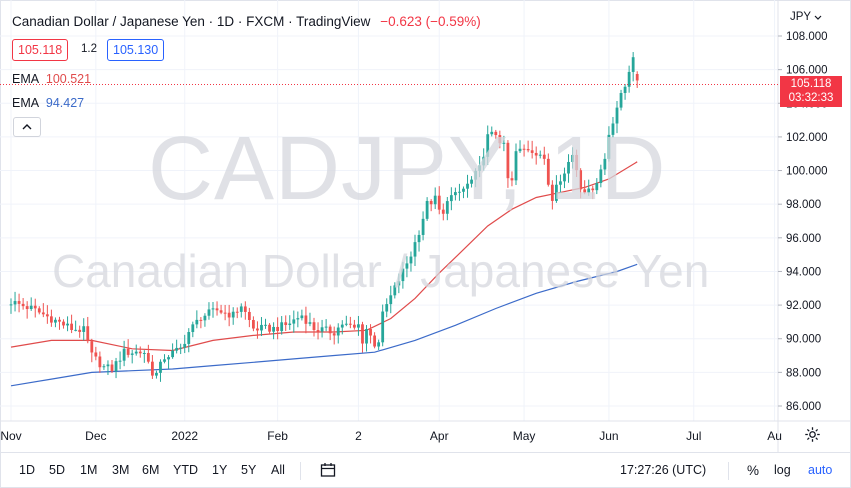  I want to click on range-6m: 6M, so click(151, 470).